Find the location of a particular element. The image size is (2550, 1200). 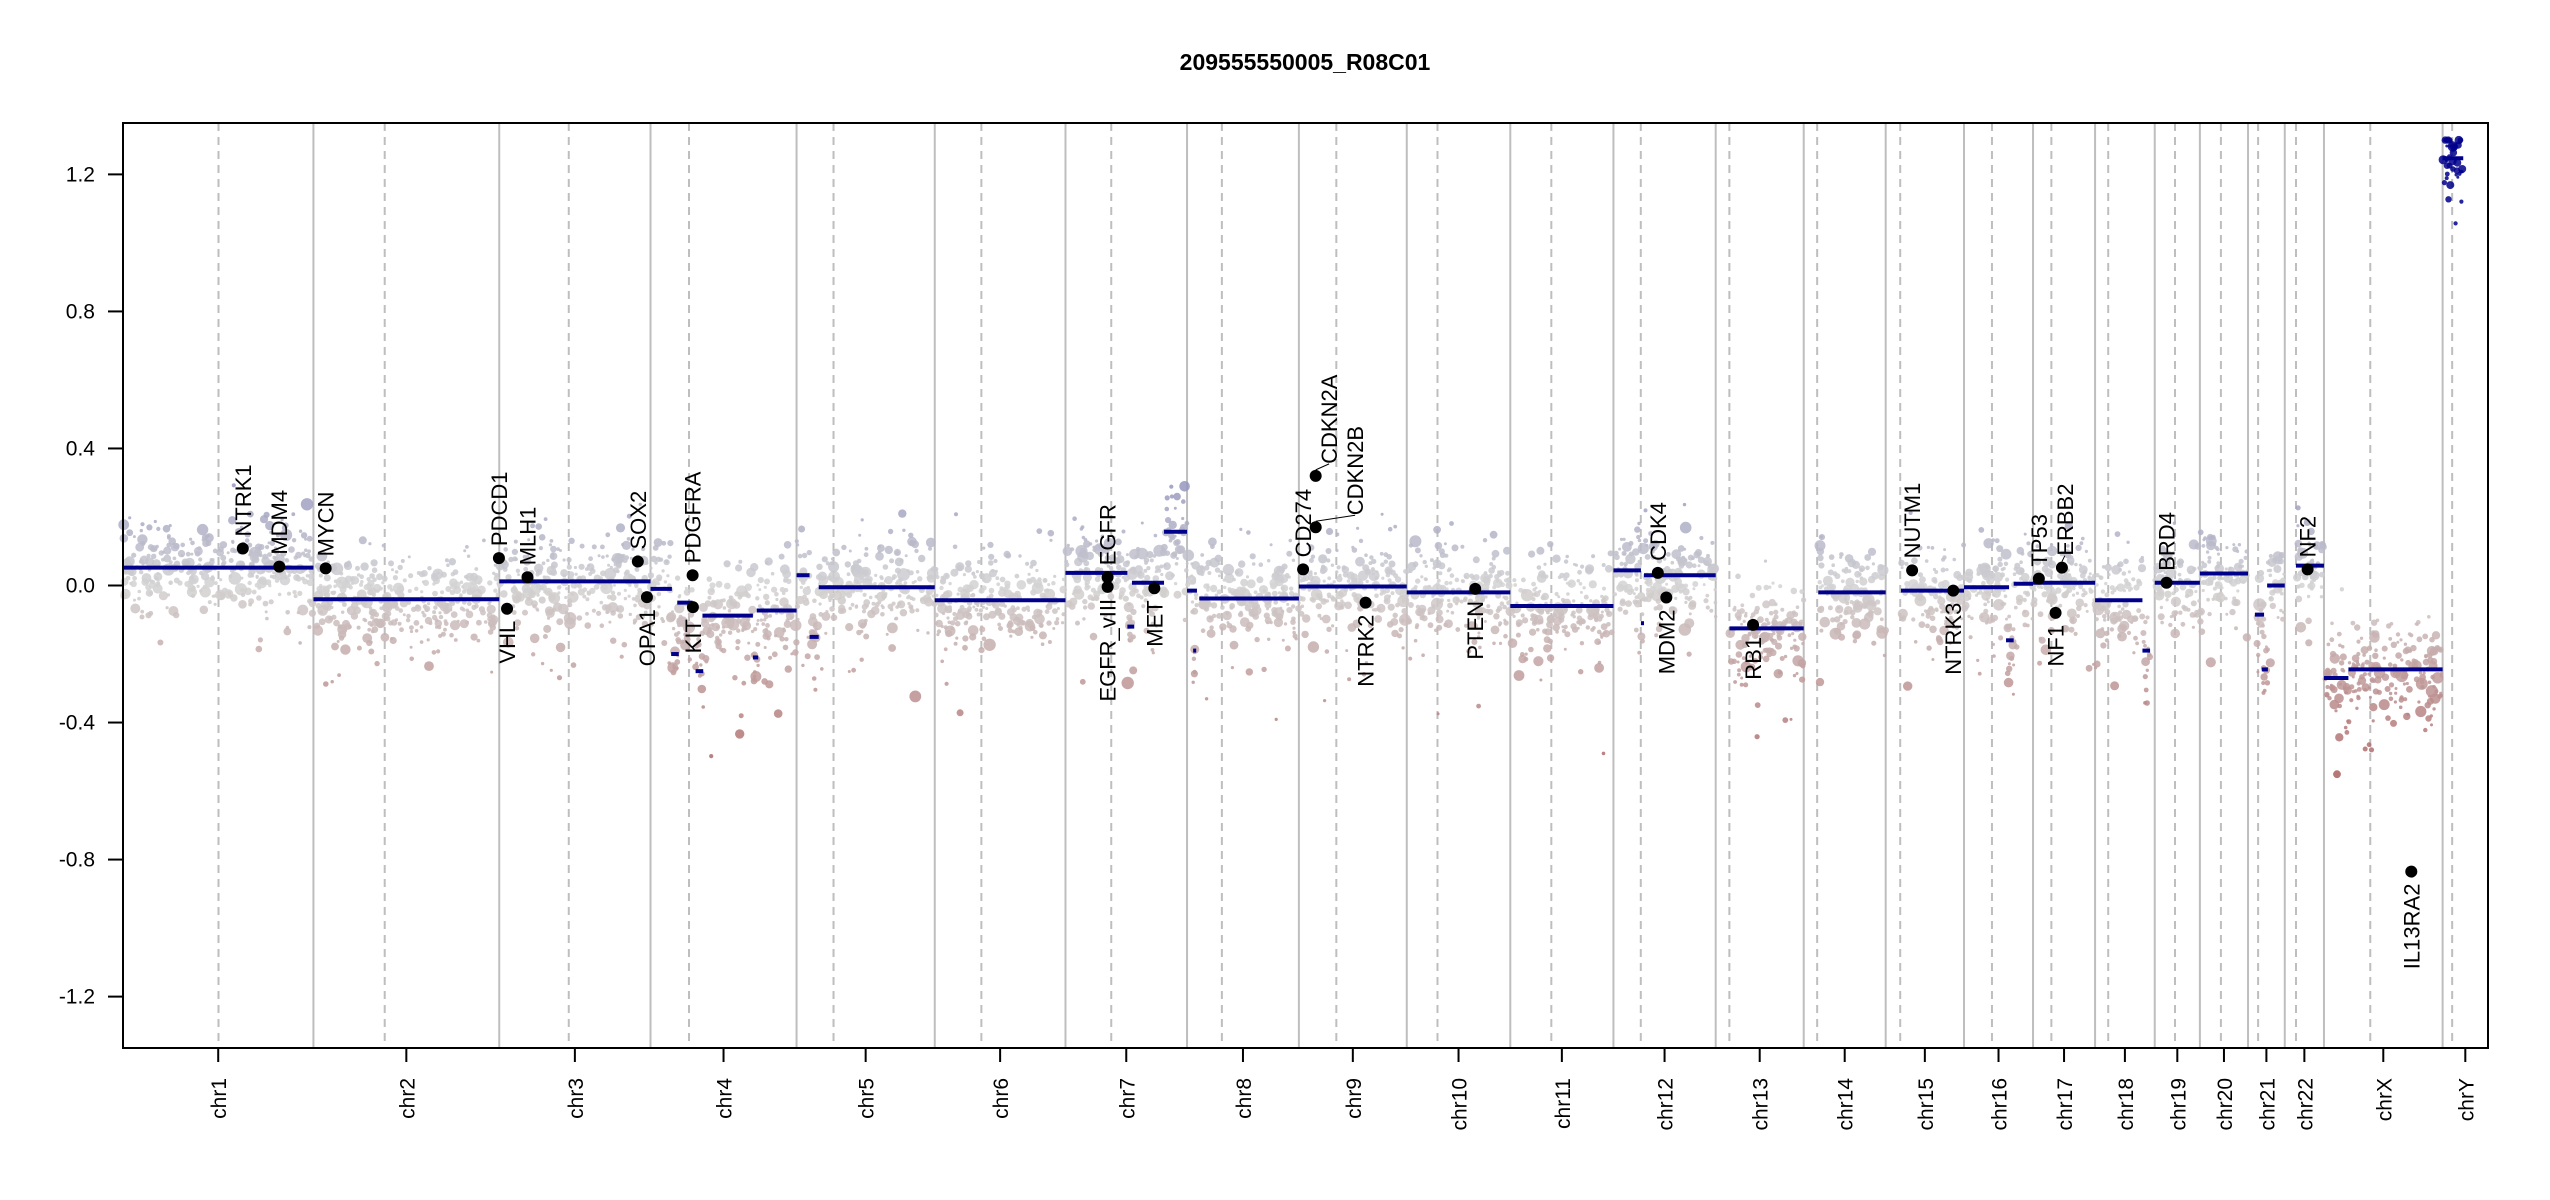

gene-dot is located at coordinates (527, 577).